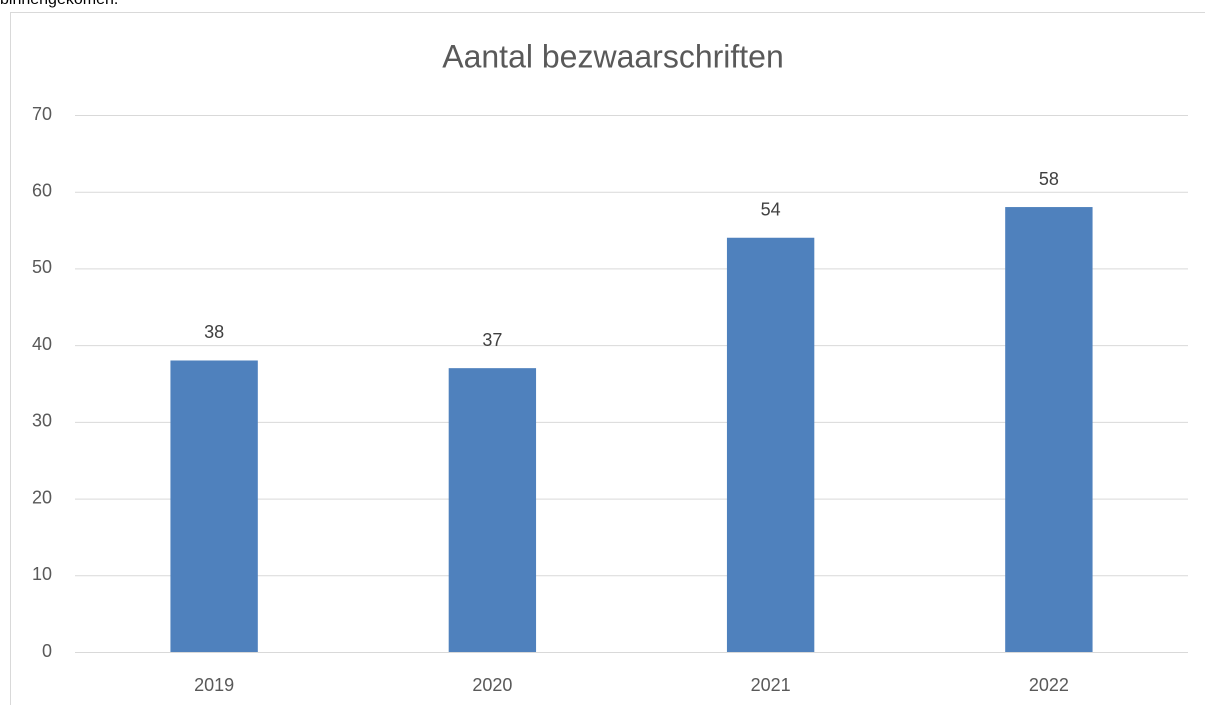  What do you see at coordinates (1049, 179) in the screenshot?
I see `data-label: 58` at bounding box center [1049, 179].